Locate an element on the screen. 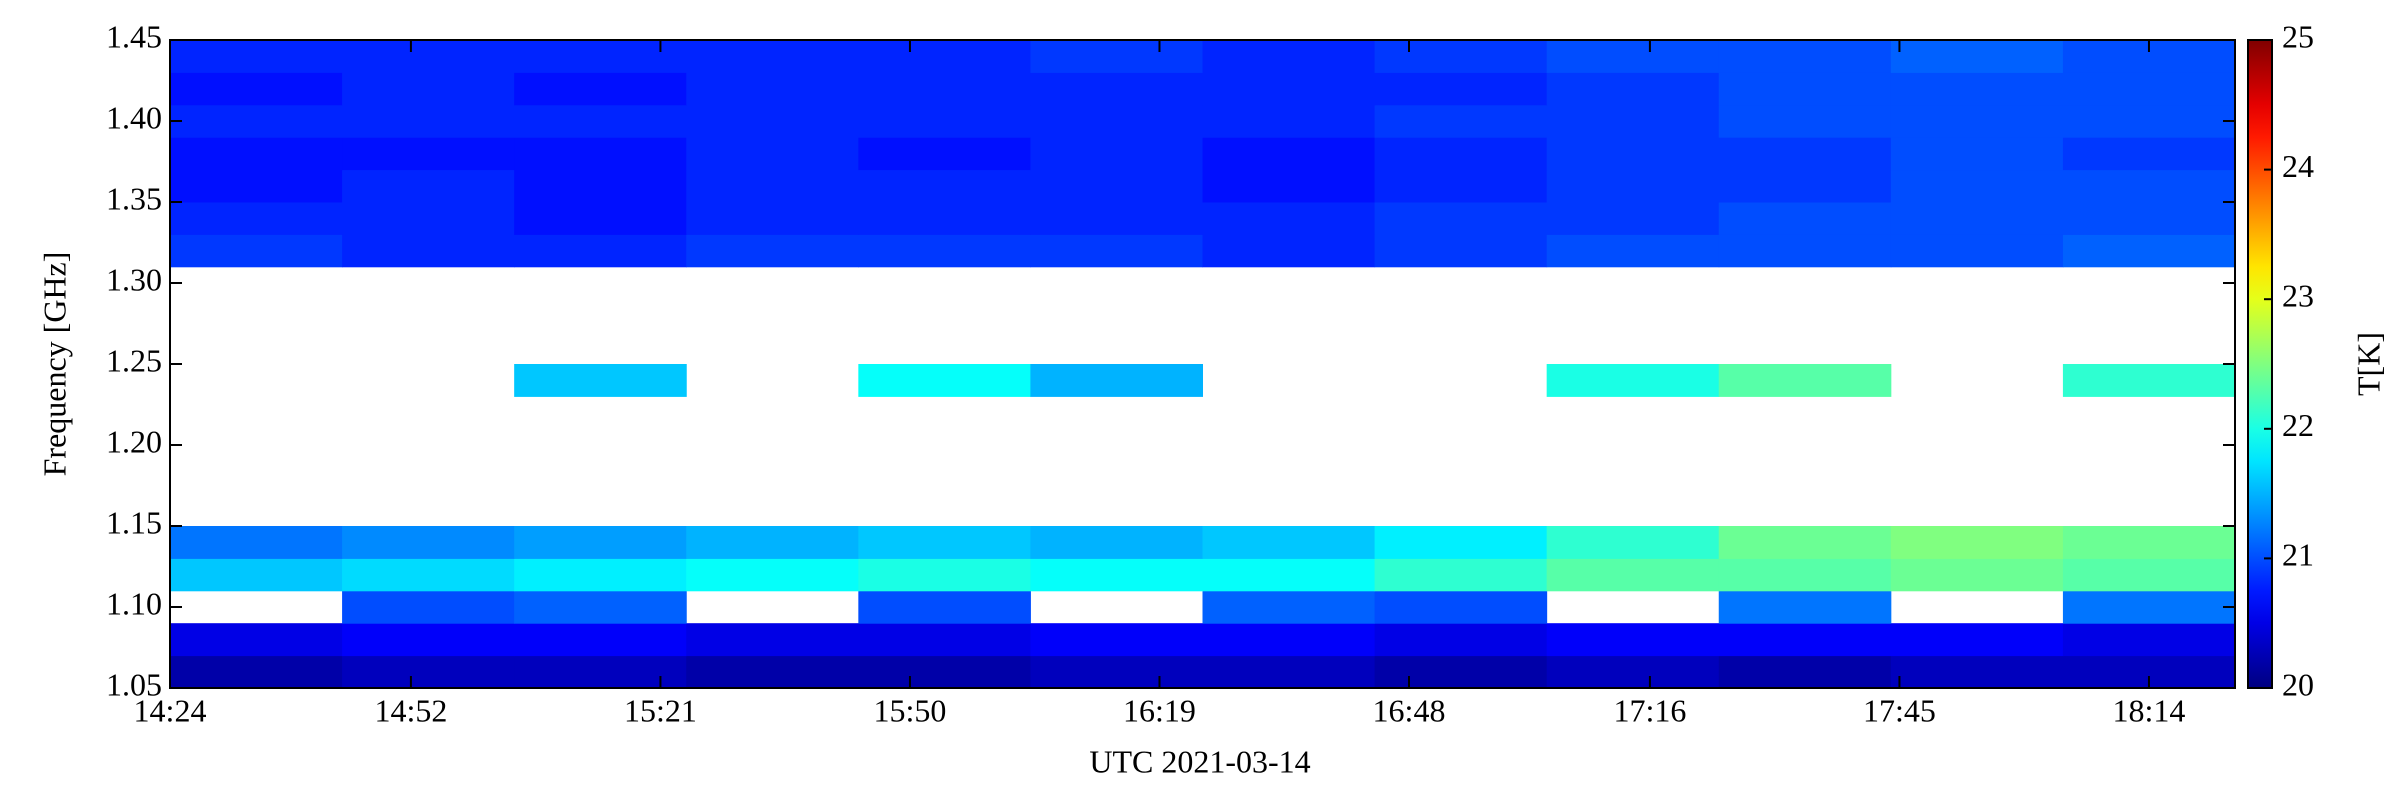 The width and height of the screenshot is (2400, 800). colorbar is located at coordinates (2260, 364).